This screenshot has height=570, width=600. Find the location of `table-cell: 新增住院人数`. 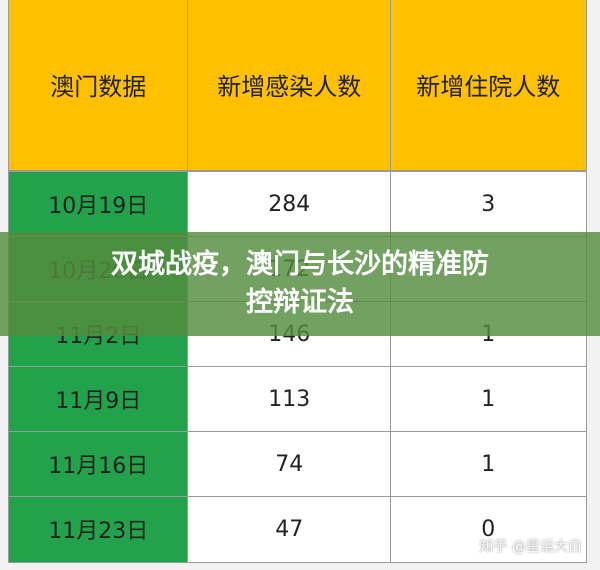

table-cell: 新增住院人数 is located at coordinates (488, 85).